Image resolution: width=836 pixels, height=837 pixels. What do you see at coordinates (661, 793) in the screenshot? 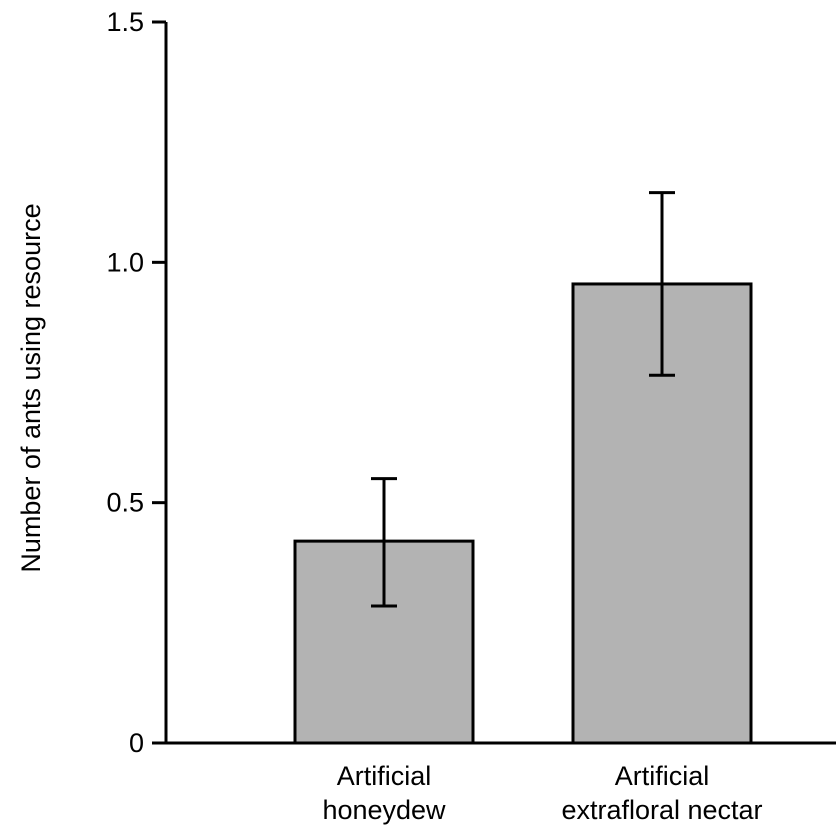
I see `x-category-label: Artificial extrafloral nectar` at bounding box center [661, 793].